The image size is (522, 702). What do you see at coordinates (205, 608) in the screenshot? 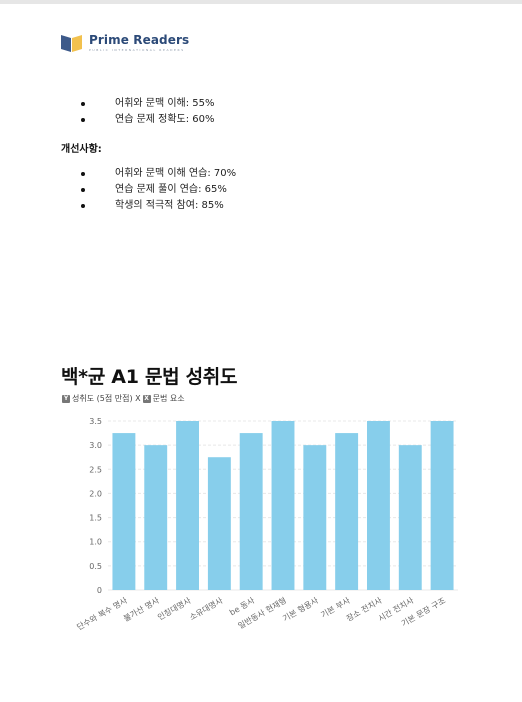
I see `x-tick-label: 소유대명사` at bounding box center [205, 608].